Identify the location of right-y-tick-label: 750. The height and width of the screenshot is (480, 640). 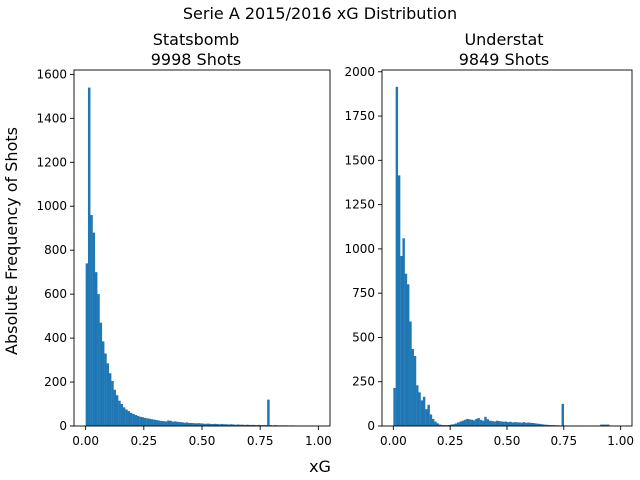
(363, 293).